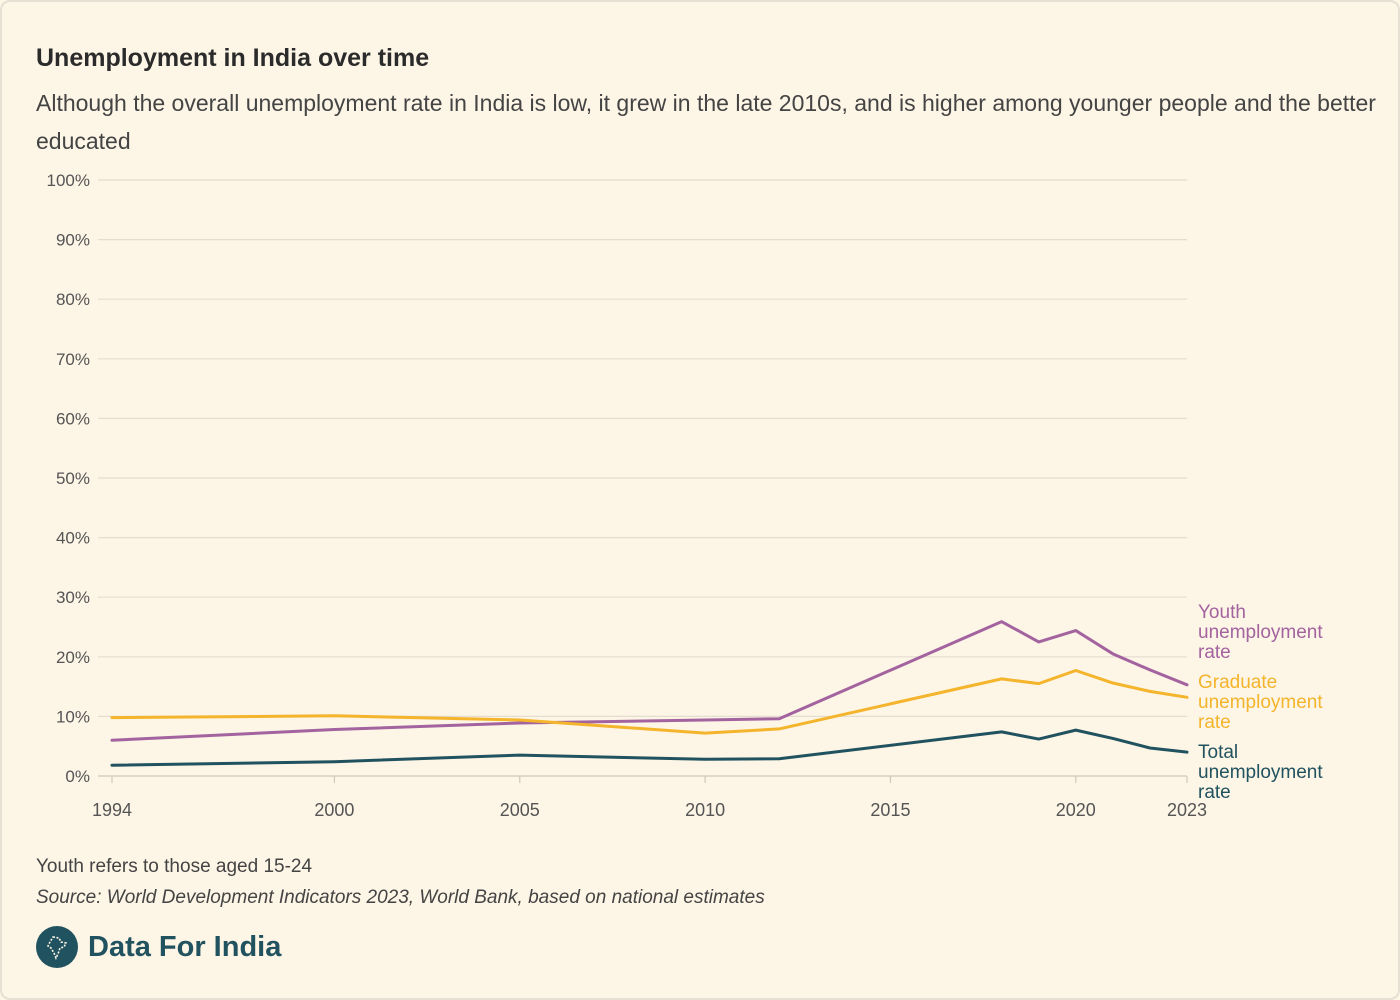 This screenshot has width=1400, height=1000. Describe the element at coordinates (233, 58) in the screenshot. I see `chart-title: Unemployment in India over time` at that location.